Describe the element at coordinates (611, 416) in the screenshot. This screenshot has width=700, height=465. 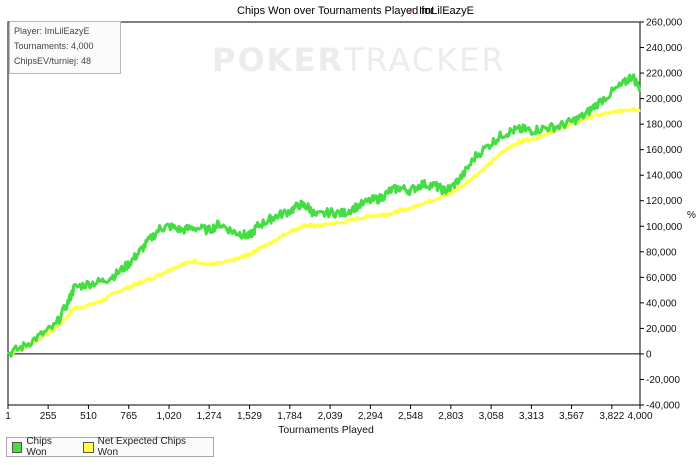
I see `x-tick-label: 3,822` at that location.